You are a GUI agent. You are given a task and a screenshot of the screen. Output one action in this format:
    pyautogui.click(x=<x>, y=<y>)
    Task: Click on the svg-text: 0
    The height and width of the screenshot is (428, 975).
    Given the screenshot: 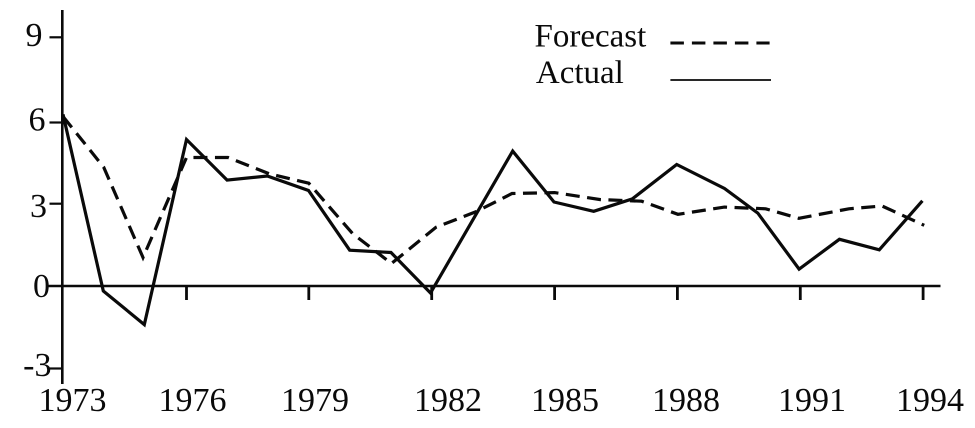 What is the action you would take?
    pyautogui.click(x=41, y=286)
    